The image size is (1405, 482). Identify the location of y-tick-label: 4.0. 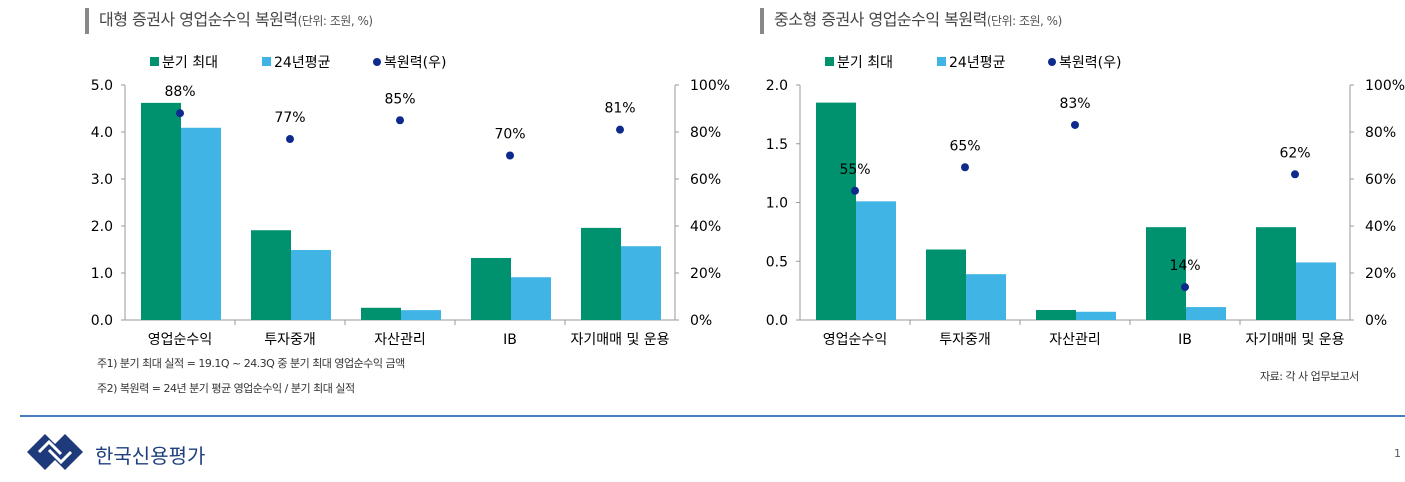
(102, 133).